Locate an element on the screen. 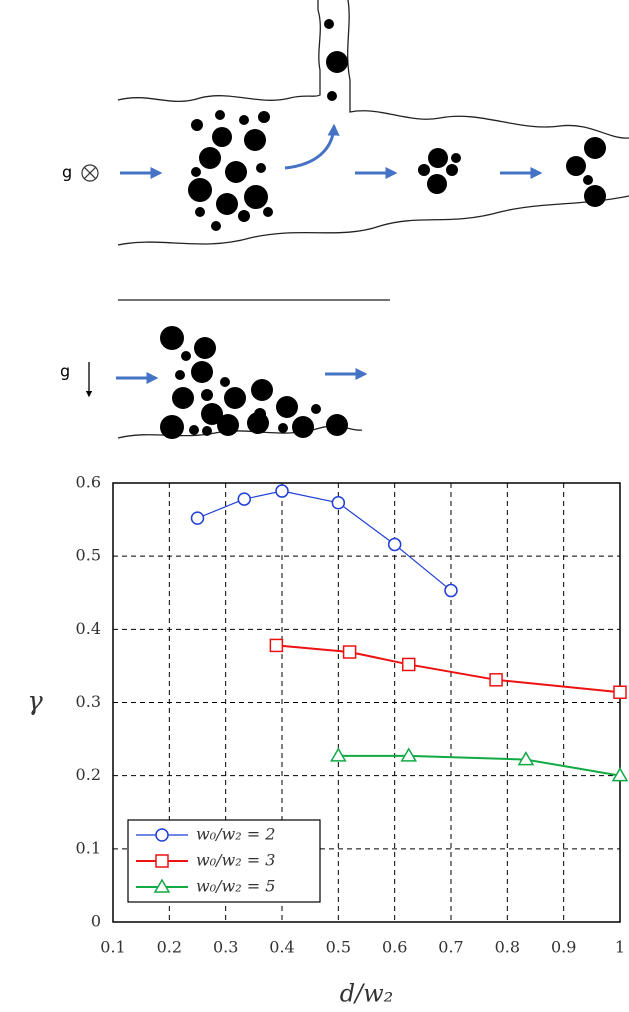 The height and width of the screenshot is (1012, 629). x-tick-label: 0.6 is located at coordinates (394, 947).